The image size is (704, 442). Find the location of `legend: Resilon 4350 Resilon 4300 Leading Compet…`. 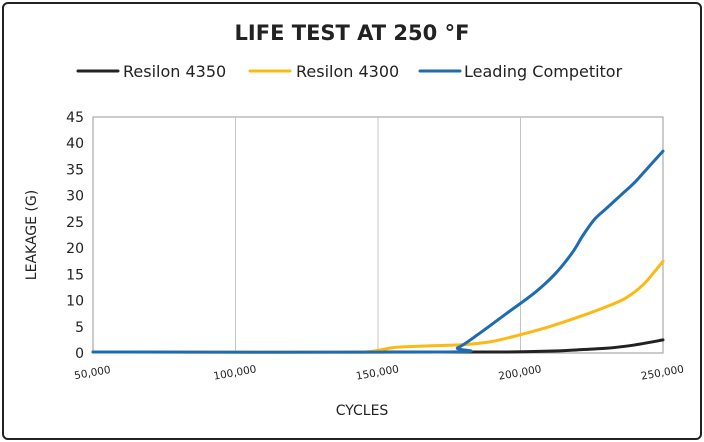

legend: Resilon 4350 Resilon 4300 Leading Compet… is located at coordinates (349, 71).